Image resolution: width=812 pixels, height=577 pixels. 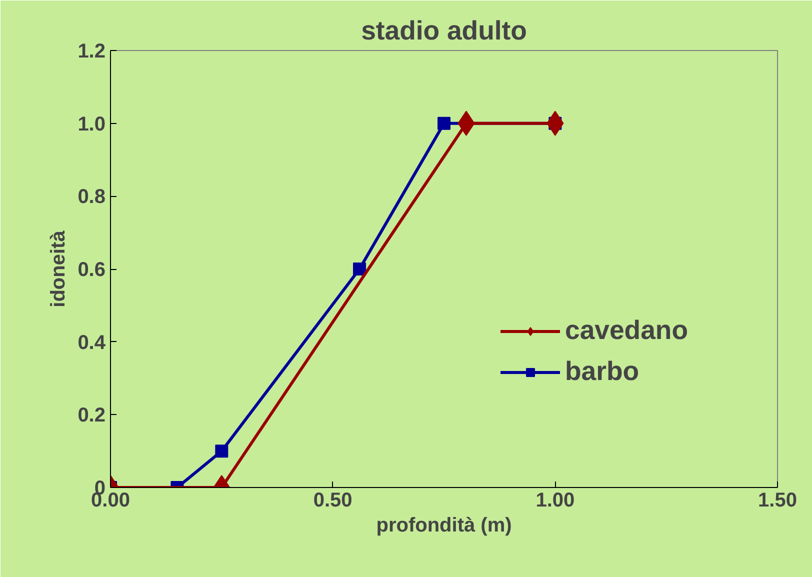 What do you see at coordinates (777, 501) in the screenshot?
I see `x-tick-label: 1.50` at bounding box center [777, 501].